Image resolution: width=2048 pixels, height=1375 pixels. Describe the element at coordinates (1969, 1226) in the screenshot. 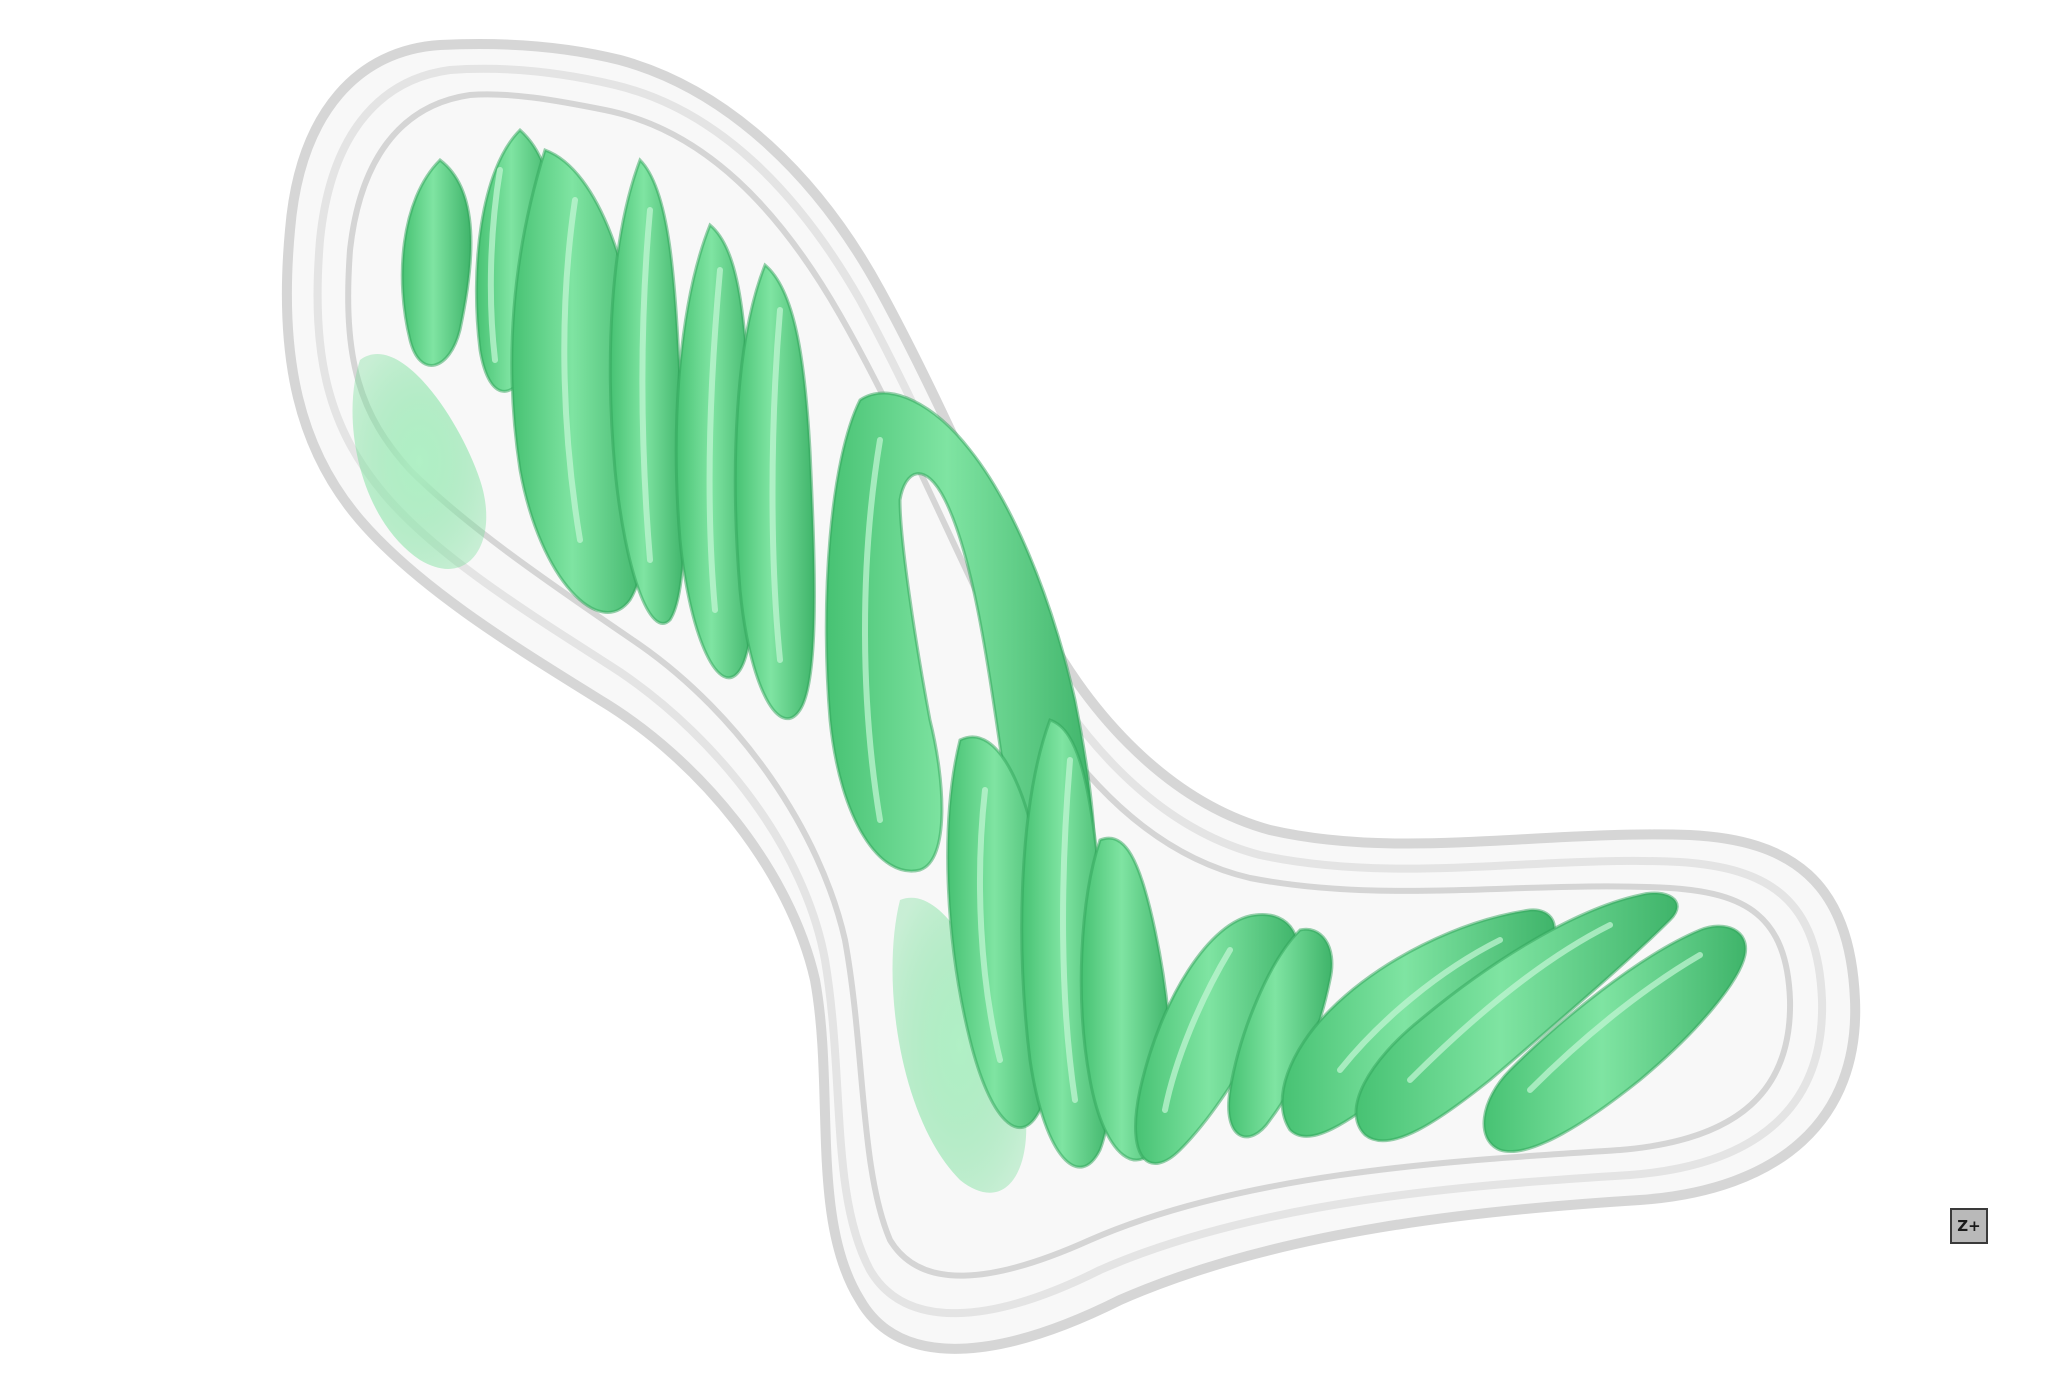

I see `axis-orientation-button: Z+` at that location.